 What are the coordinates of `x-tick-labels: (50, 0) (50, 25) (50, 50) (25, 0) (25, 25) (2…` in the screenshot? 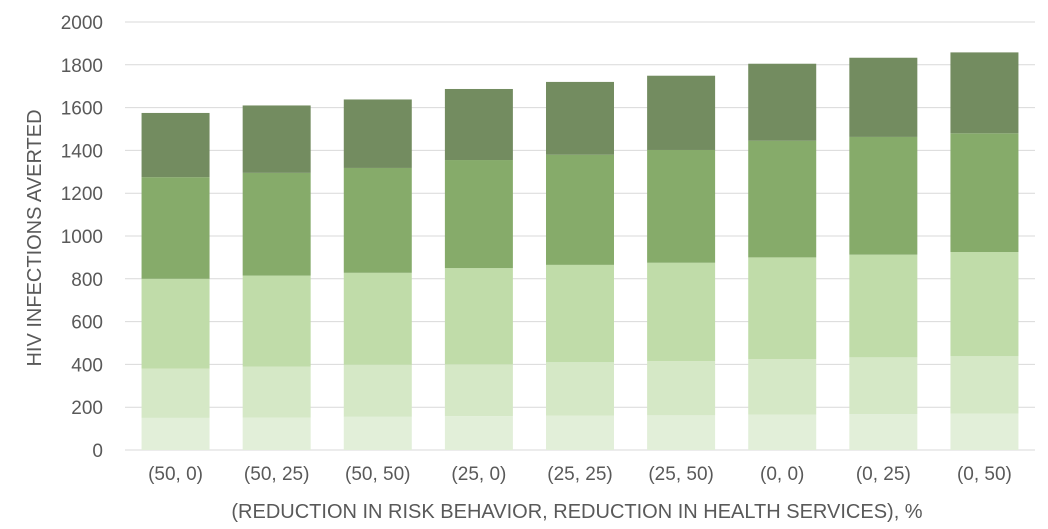 It's located at (580, 474).